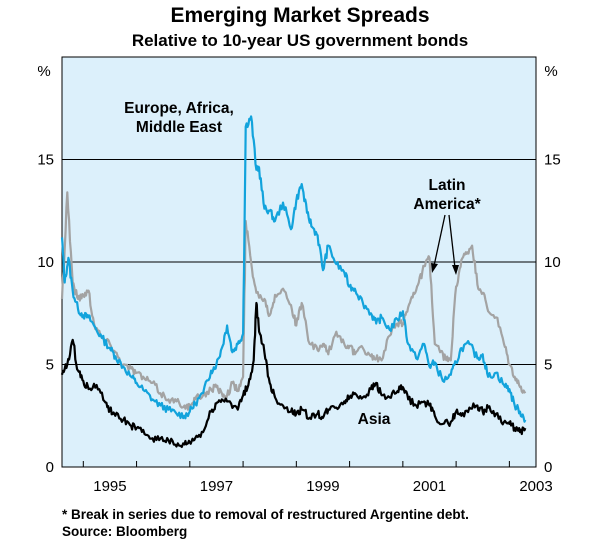 Image resolution: width=600 pixels, height=551 pixels. I want to click on y-axis-unit-right: %, so click(550, 71).